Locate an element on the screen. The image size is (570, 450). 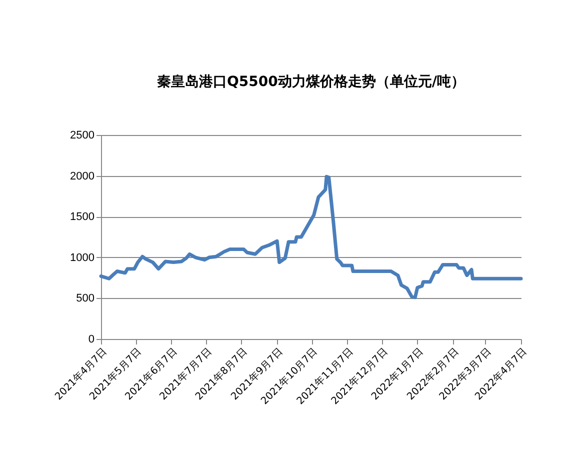
y-tick-label: 0 is located at coordinates (91, 340).